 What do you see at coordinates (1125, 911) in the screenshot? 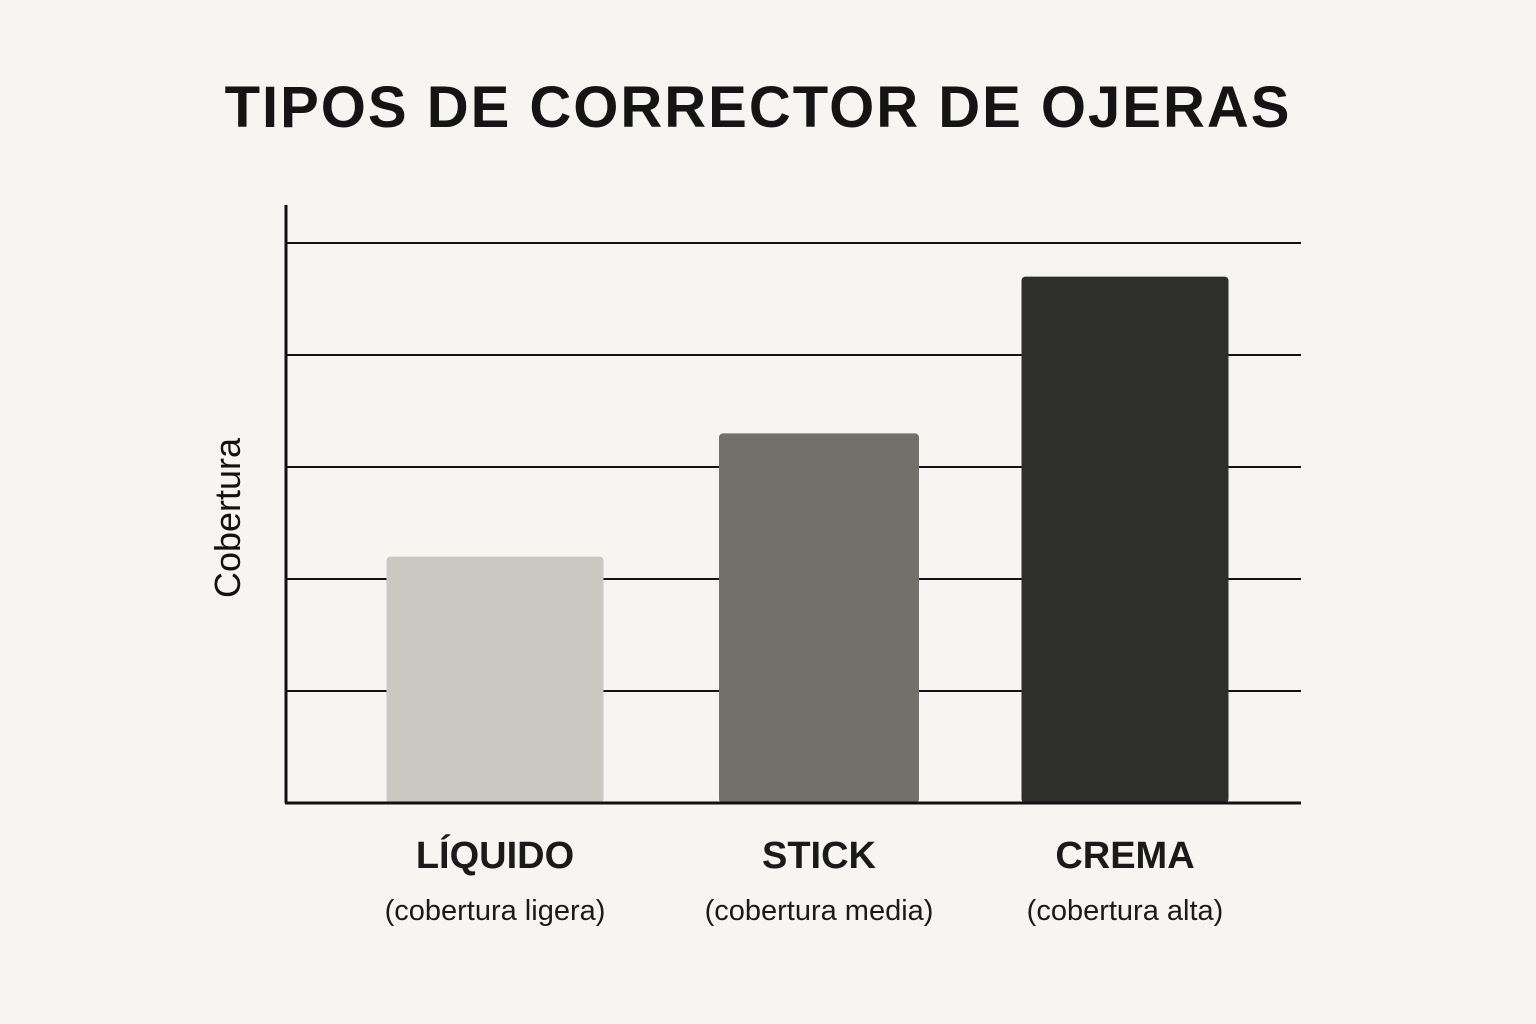
I see `category-subtitle: (cobertura alta)` at bounding box center [1125, 911].